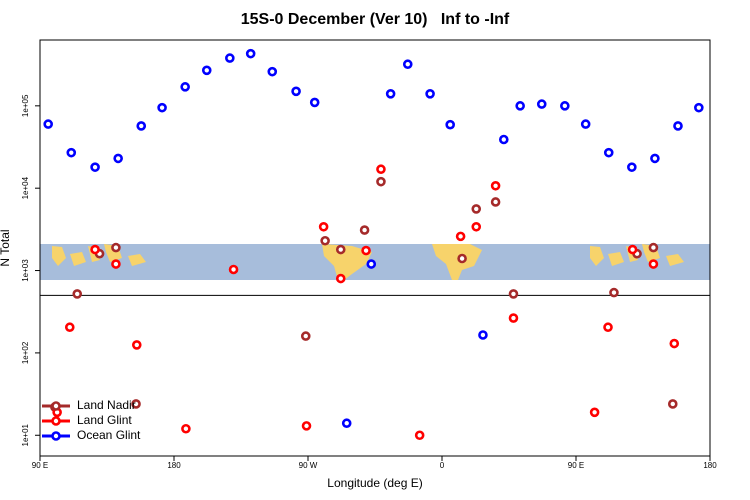  What do you see at coordinates (374, 483) in the screenshot?
I see `x-axis-title: Longitude (deg E)` at bounding box center [374, 483].